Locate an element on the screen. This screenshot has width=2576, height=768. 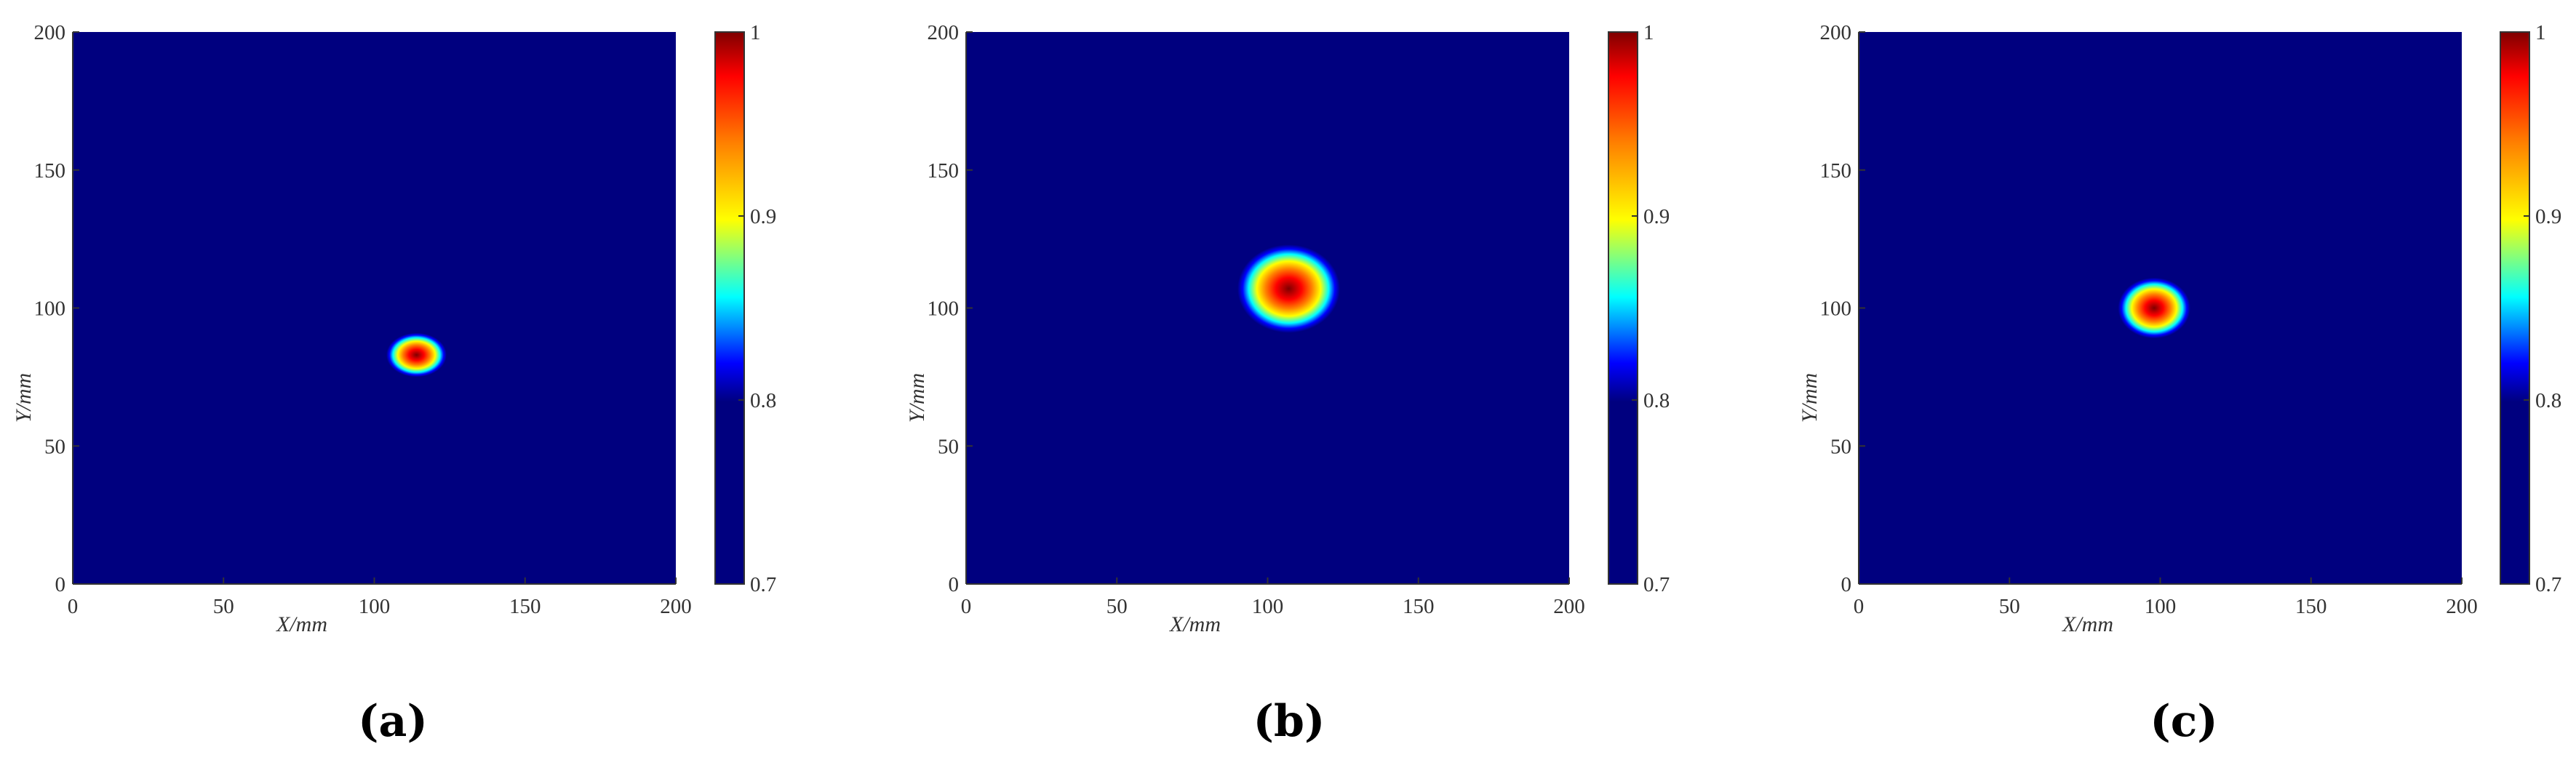
panel-b-caption: (b) is located at coordinates (1289, 721).